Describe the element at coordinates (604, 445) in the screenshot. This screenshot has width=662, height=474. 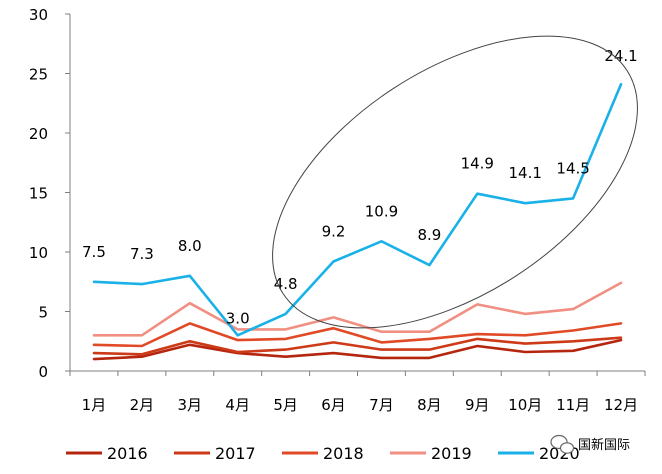
I see `watermark-text: 国新国际` at that location.